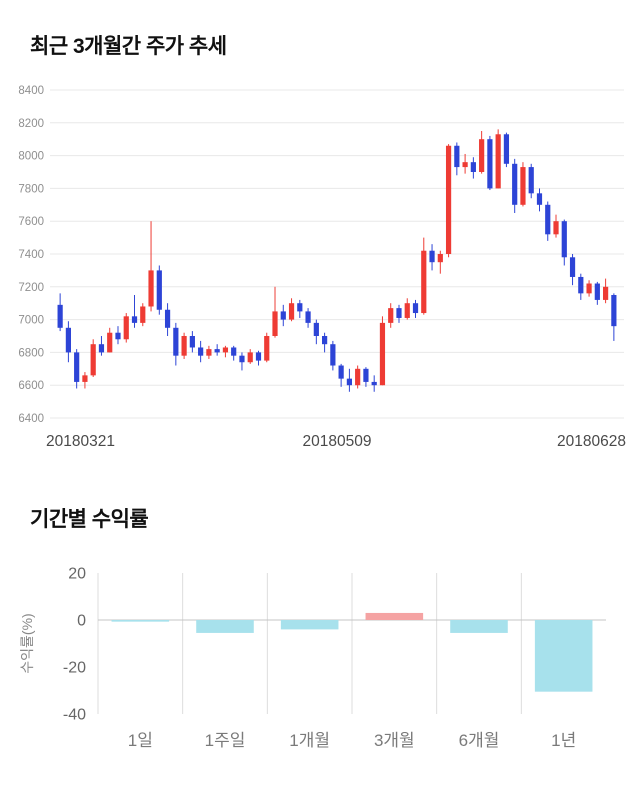 This screenshot has height=810, width=640. I want to click on svg-text: 20, so click(77, 574).